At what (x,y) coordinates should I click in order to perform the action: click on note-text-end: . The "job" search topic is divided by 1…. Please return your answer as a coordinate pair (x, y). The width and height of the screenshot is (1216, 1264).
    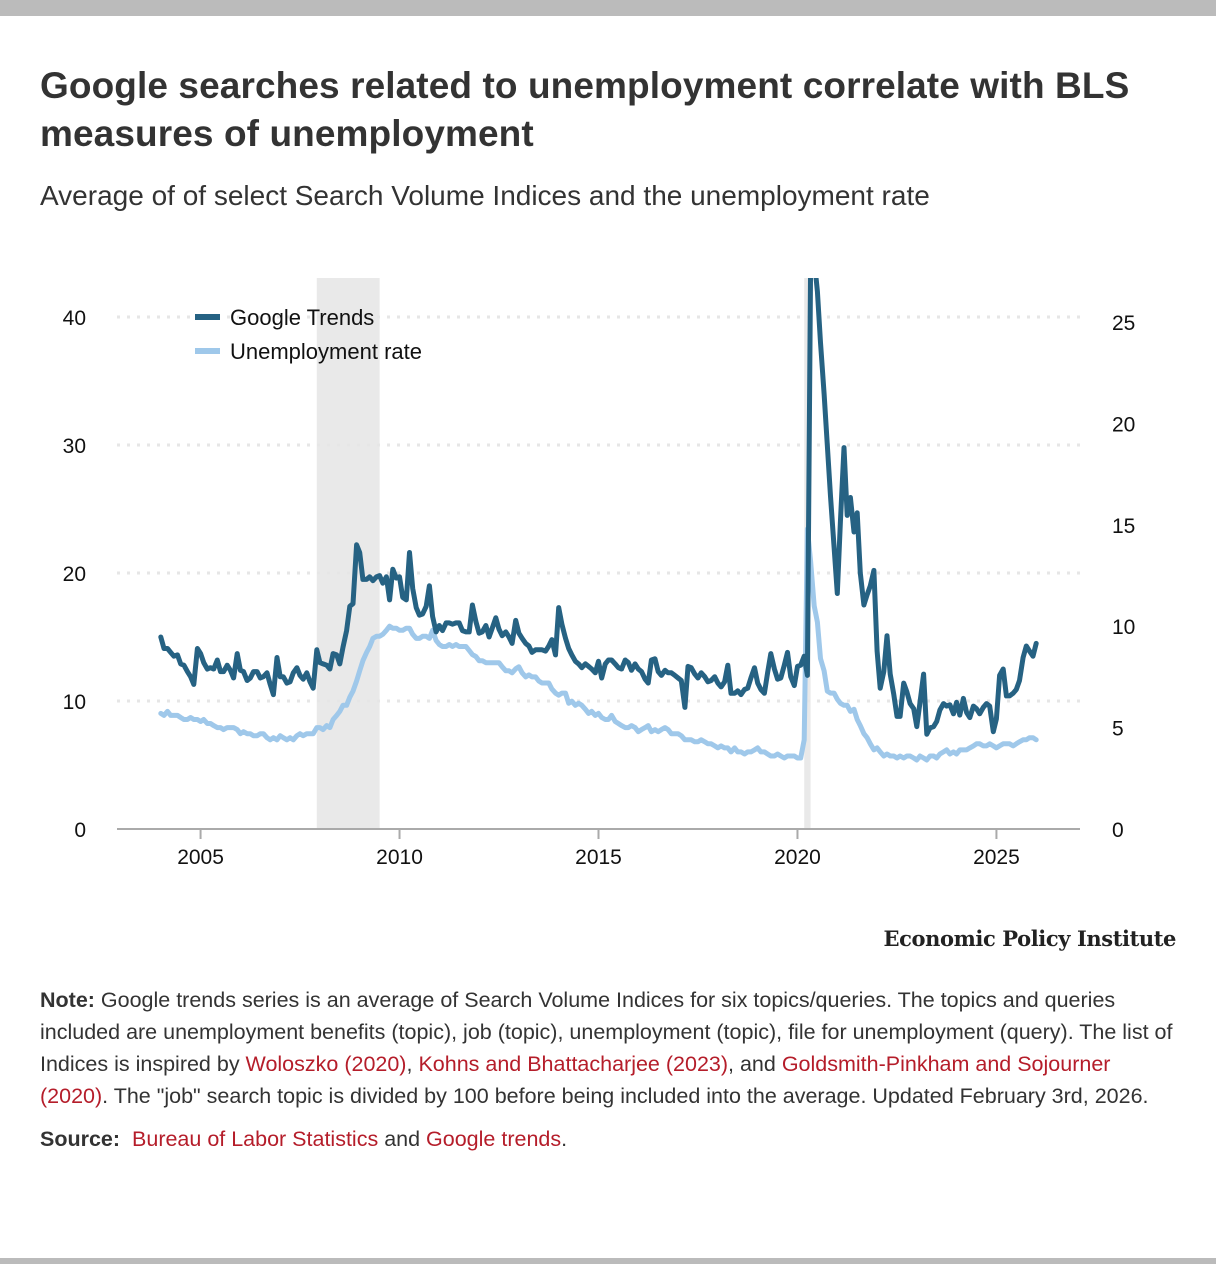
    Looking at the image, I should click on (625, 1096).